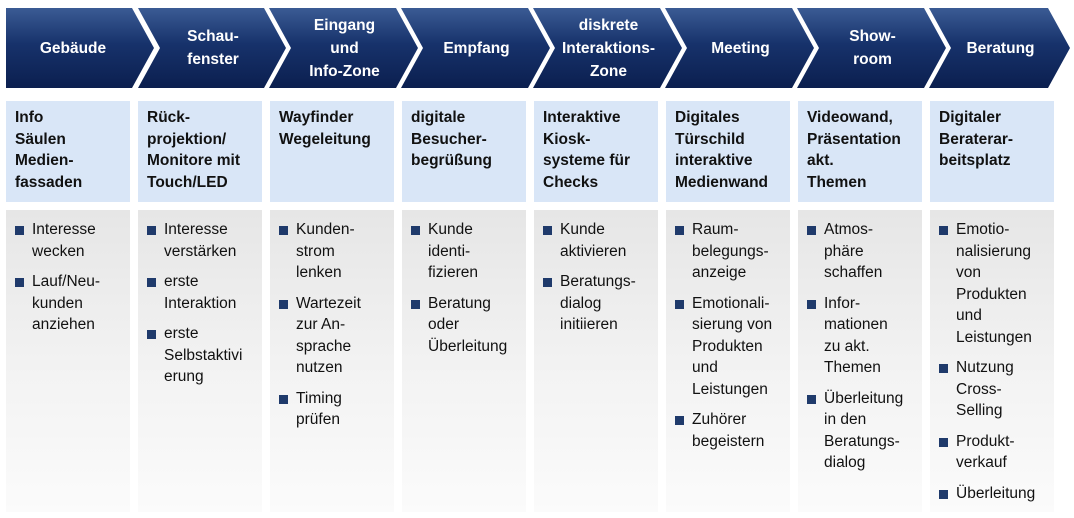 Image resolution: width=1074 pixels, height=518 pixels. I want to click on bullet-item: Timing prüfen, so click(333, 409).